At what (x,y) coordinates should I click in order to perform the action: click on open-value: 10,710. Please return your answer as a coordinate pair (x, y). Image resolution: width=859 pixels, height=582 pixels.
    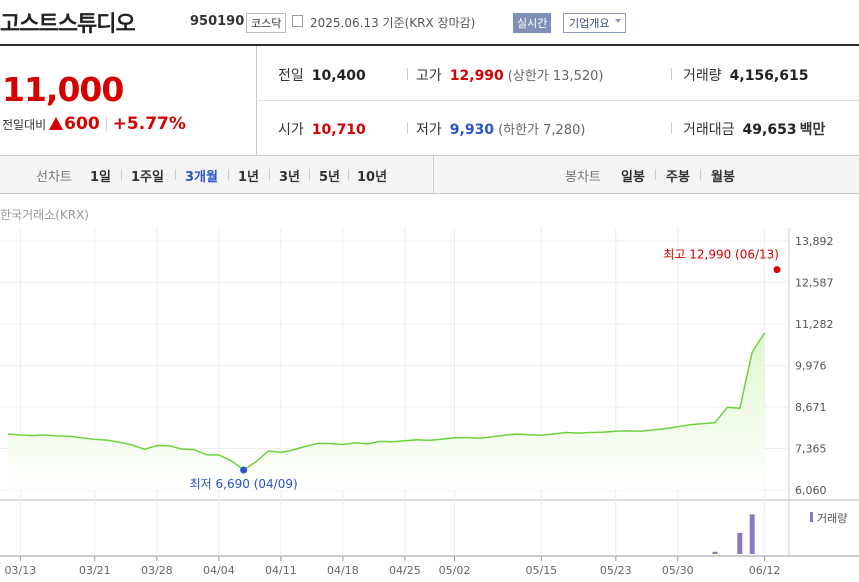
    Looking at the image, I should click on (338, 130).